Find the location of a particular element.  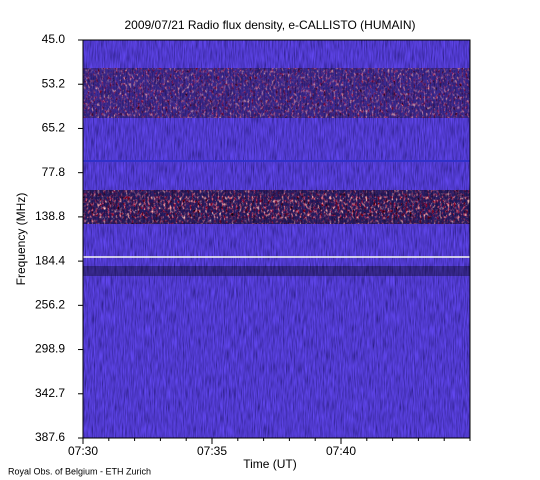

y-tick-label: 65.2 is located at coordinates (54, 128).